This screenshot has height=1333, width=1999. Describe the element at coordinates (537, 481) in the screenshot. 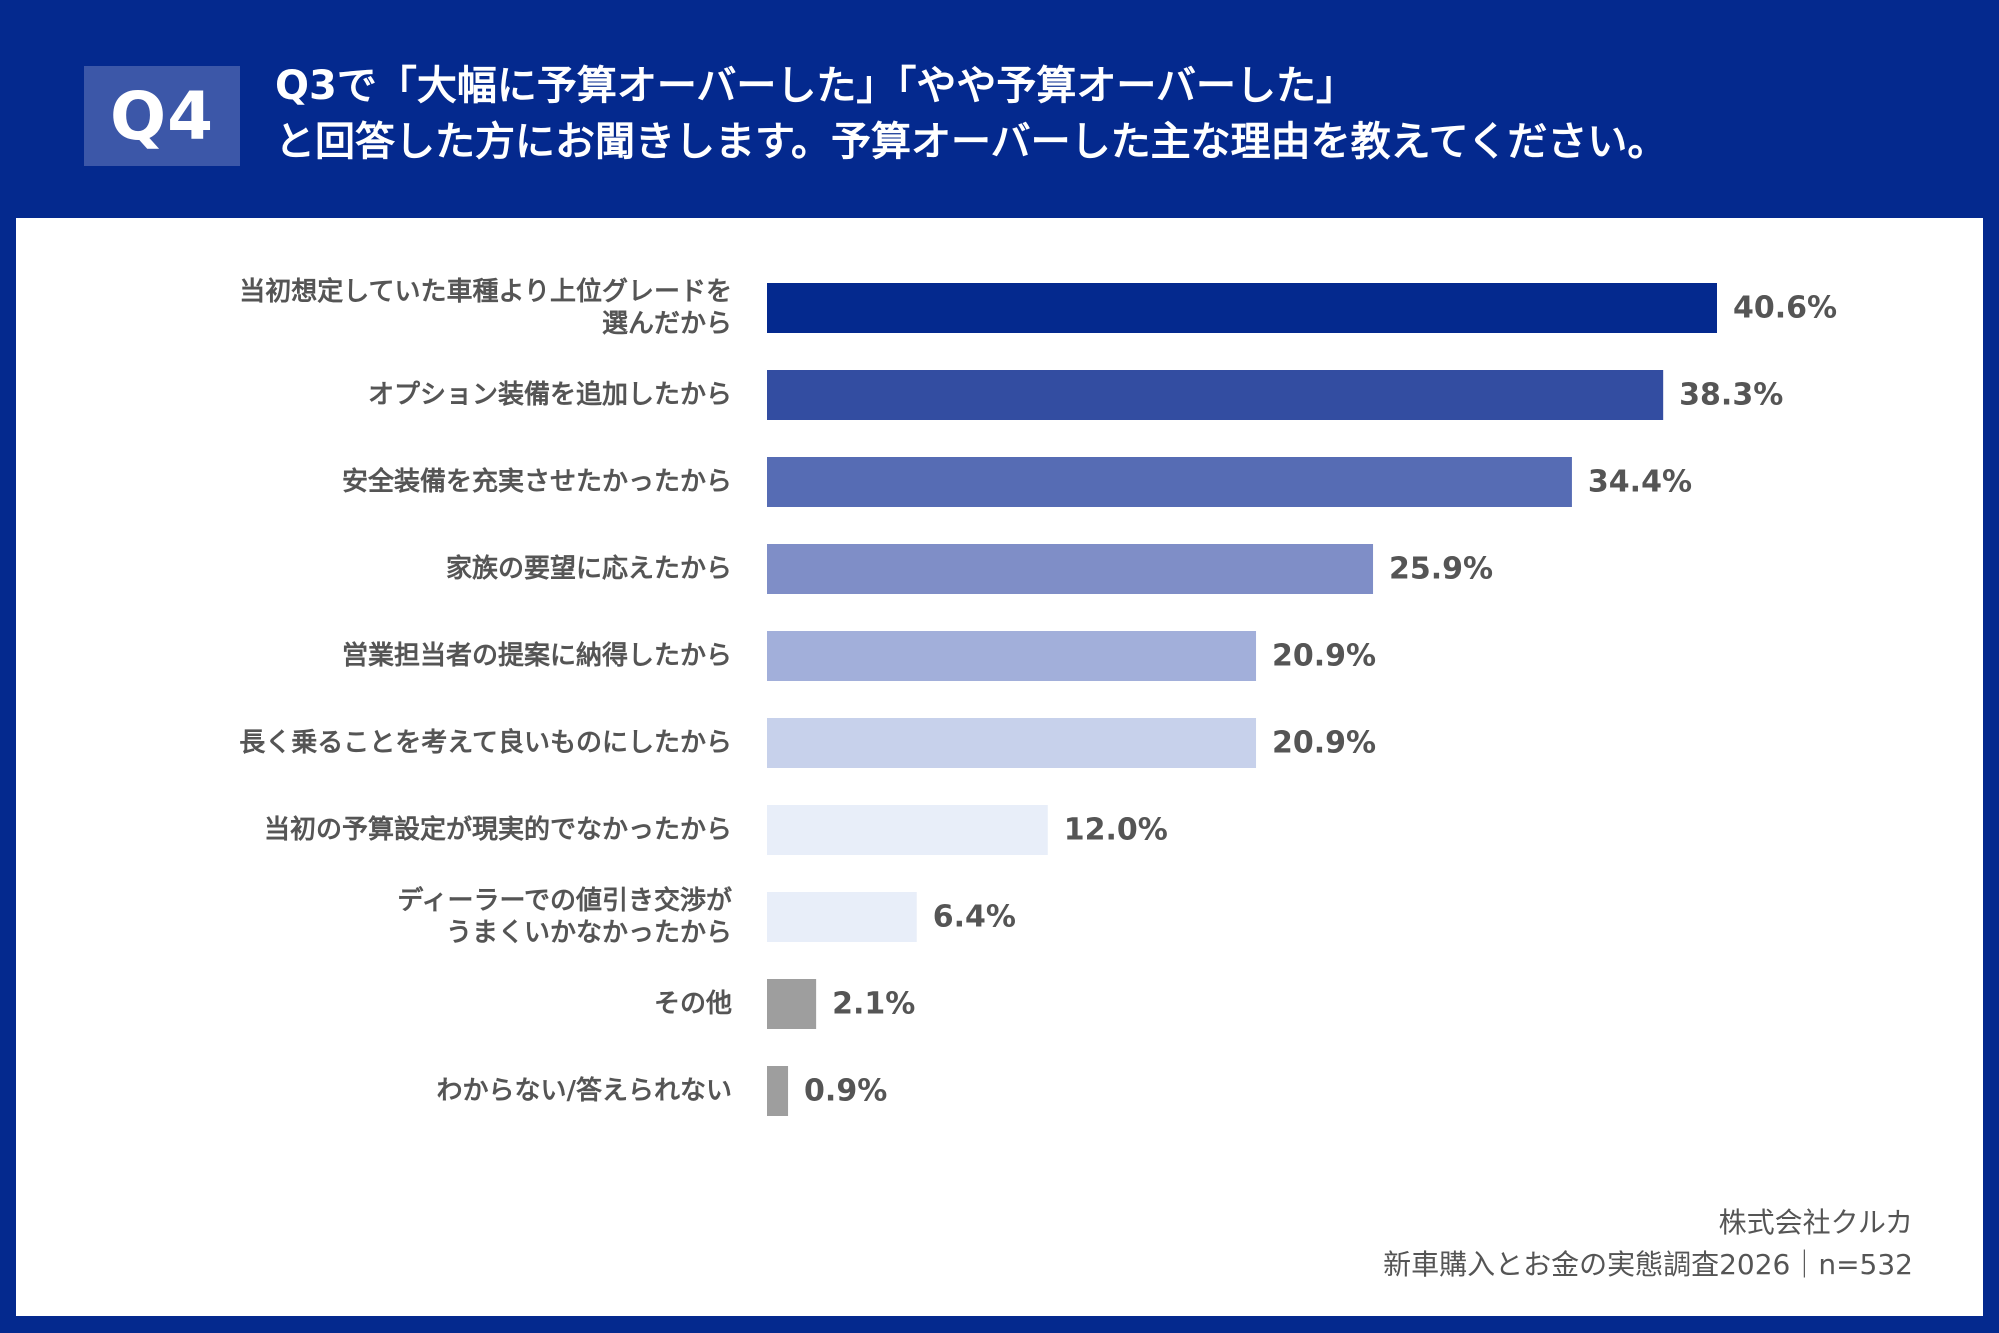

I see `category-label-2: 安全装備を充実させたかったから` at that location.